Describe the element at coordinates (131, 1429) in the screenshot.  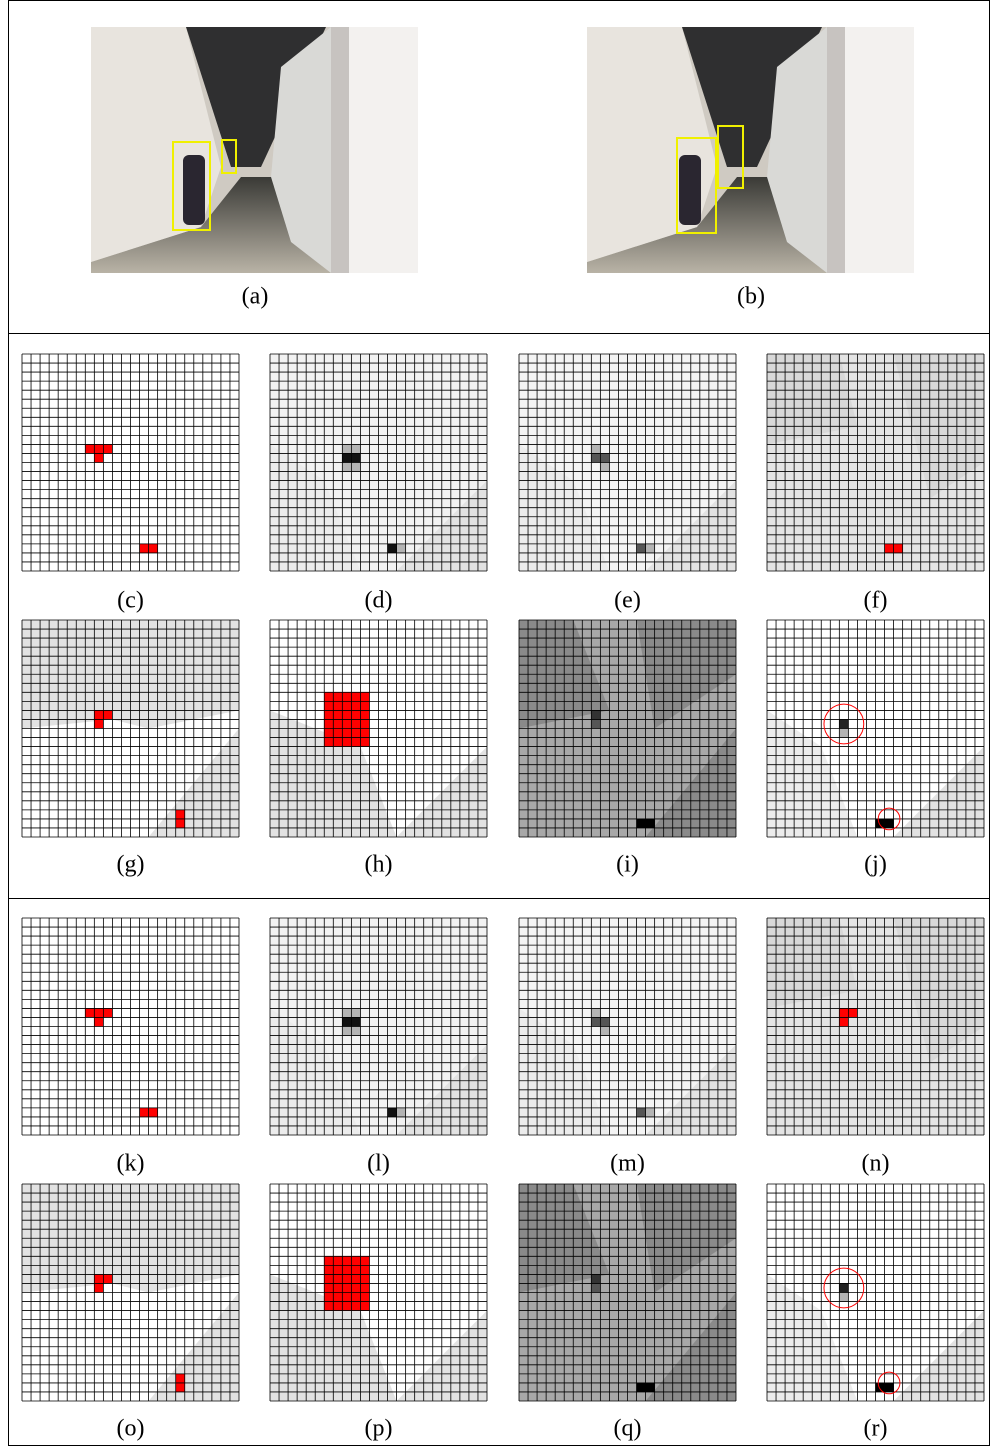
I see `caption: (o)` at that location.